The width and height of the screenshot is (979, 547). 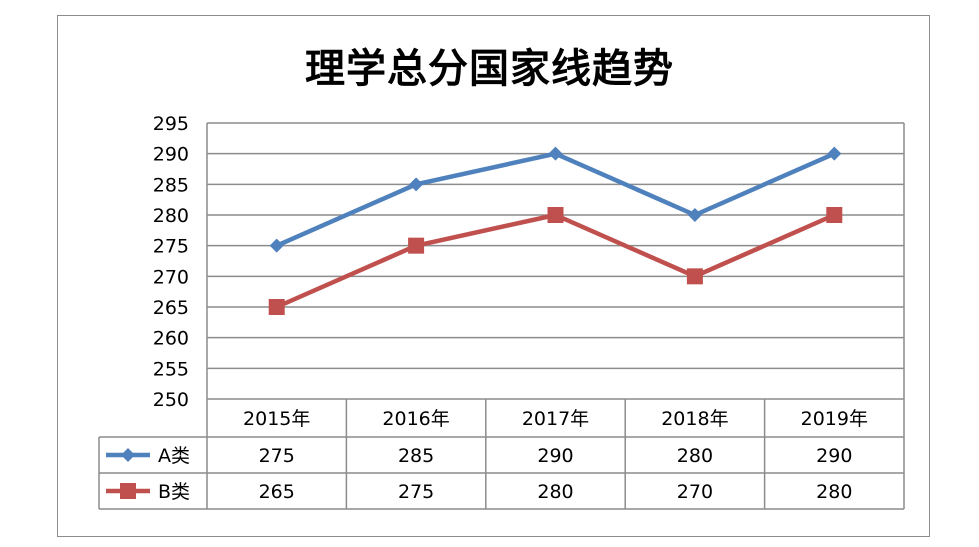 I want to click on chart-title: 理学总分国家线趋势, so click(x=489, y=69).